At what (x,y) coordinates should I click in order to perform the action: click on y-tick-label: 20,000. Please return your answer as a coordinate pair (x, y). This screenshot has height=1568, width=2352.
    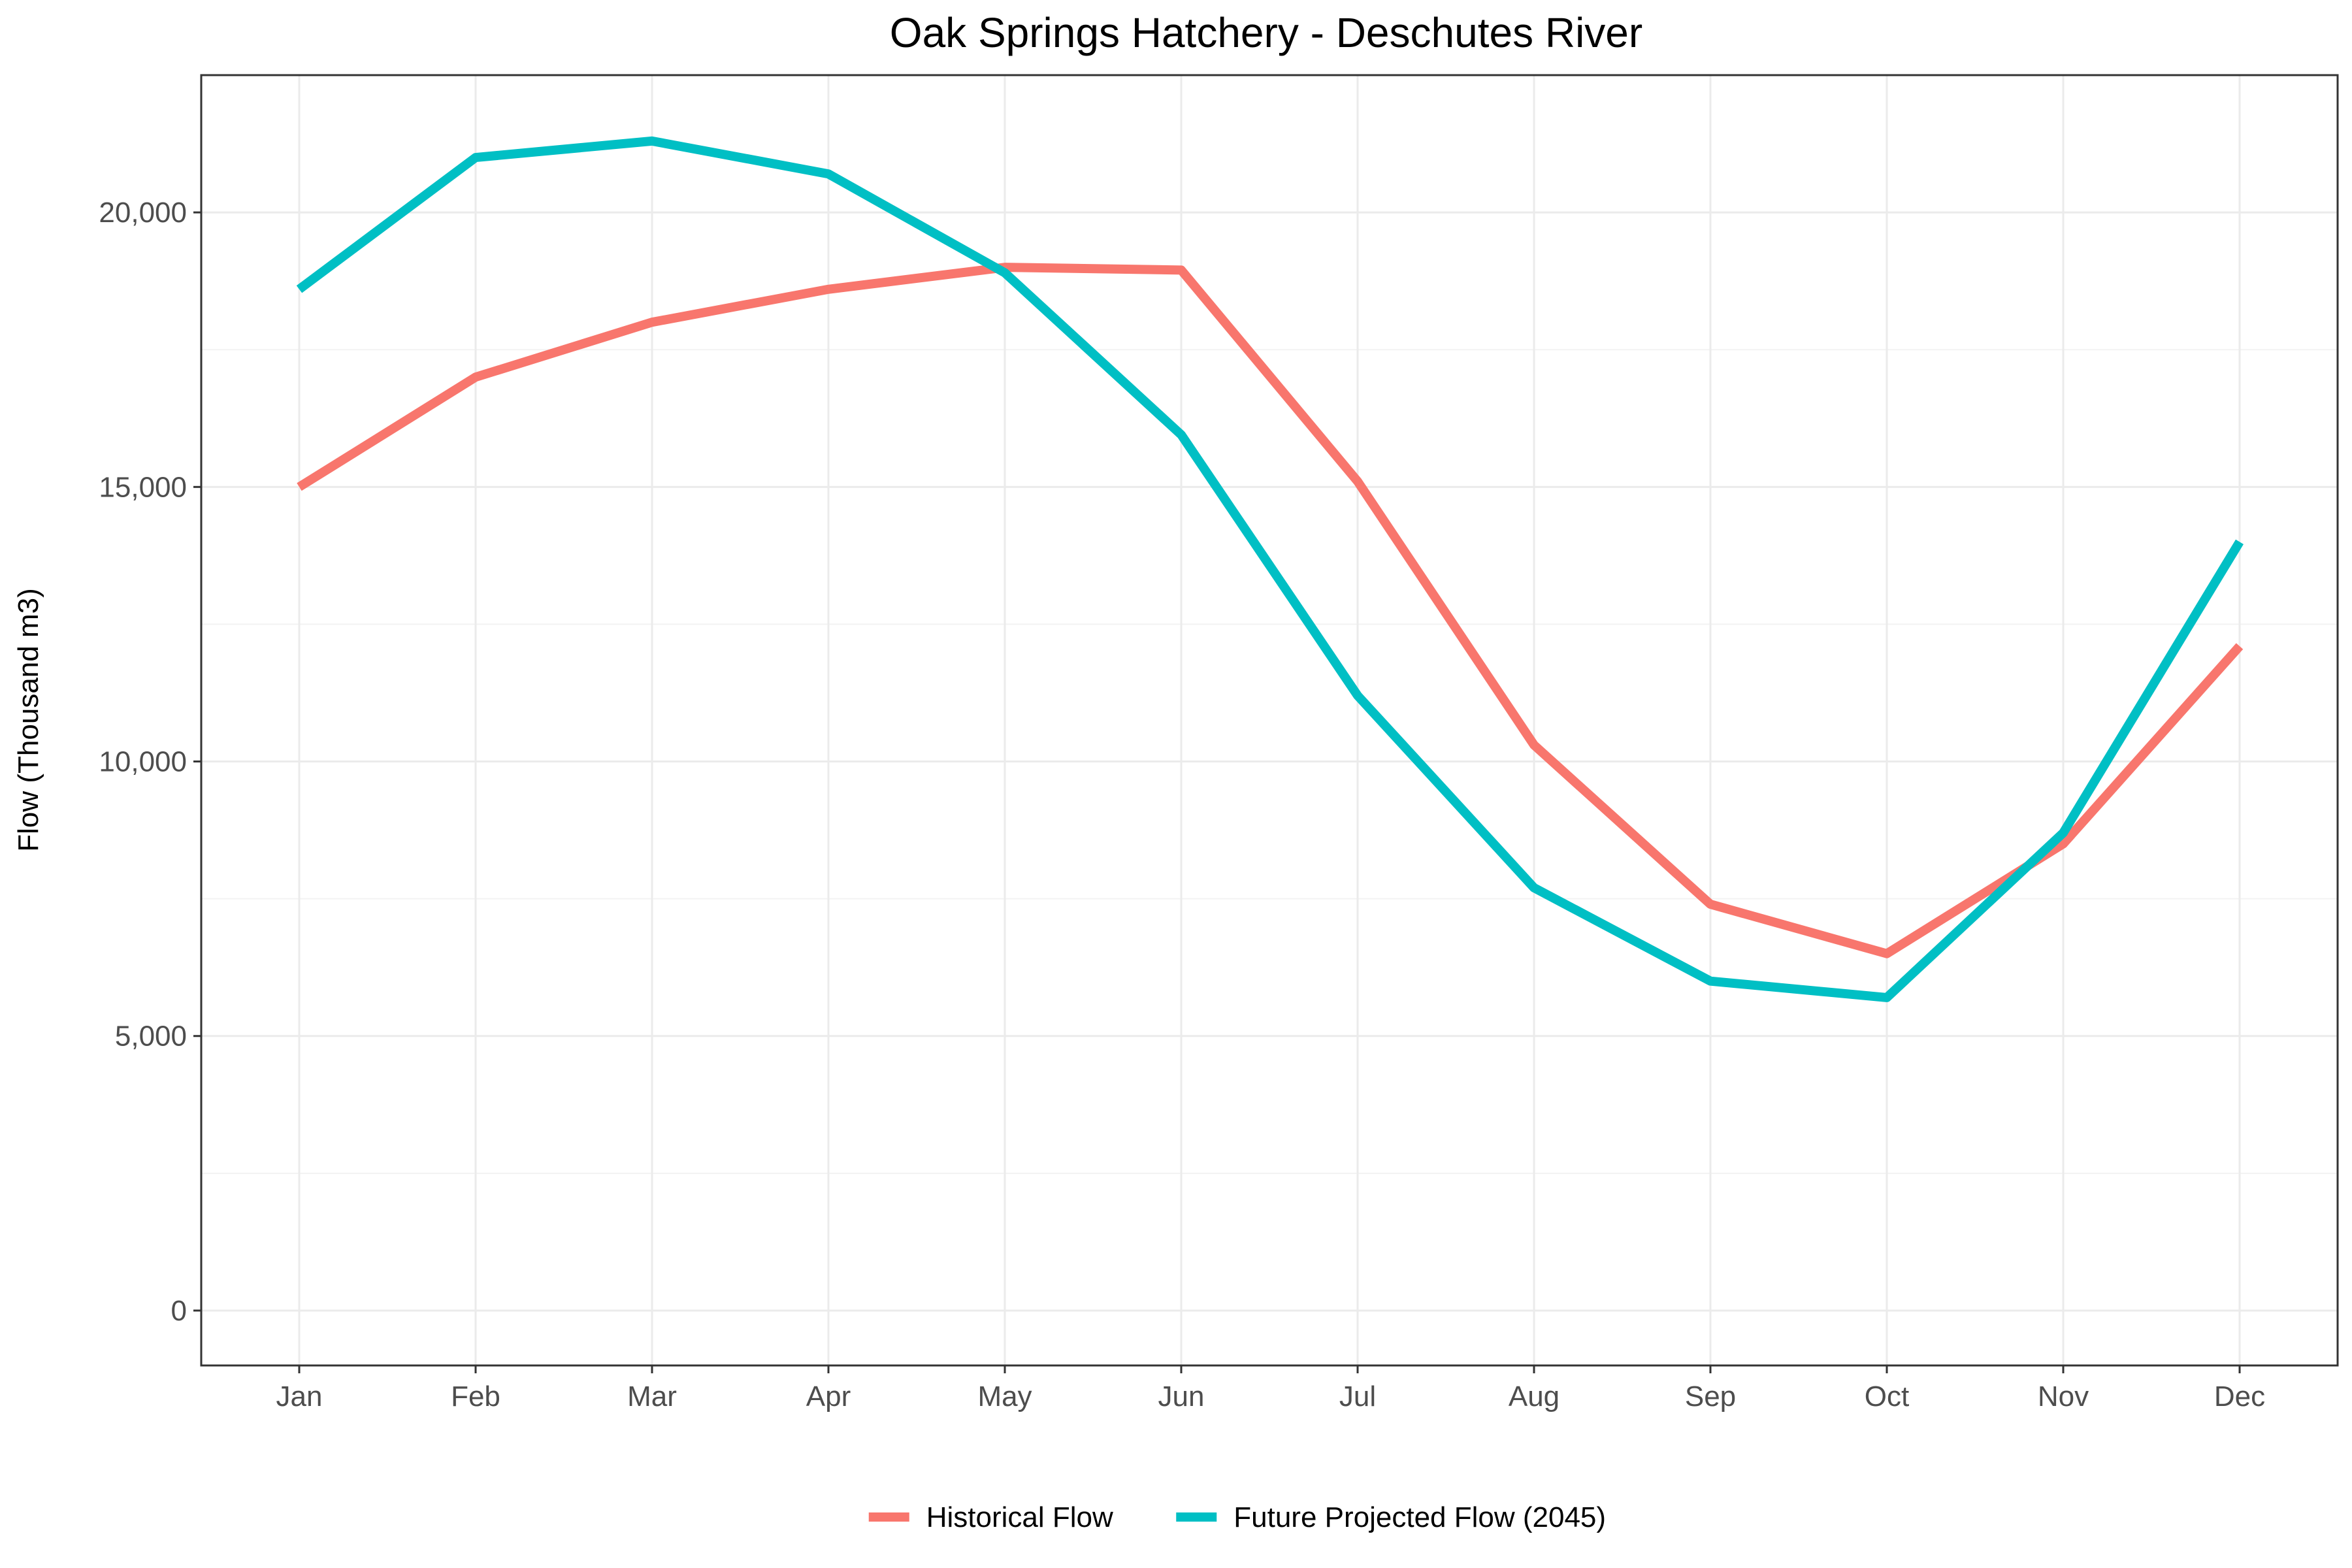
    Looking at the image, I should click on (143, 213).